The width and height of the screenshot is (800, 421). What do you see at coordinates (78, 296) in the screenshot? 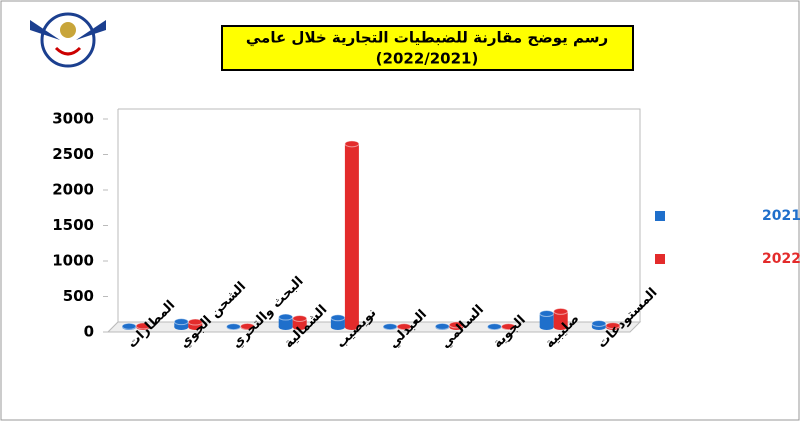
I see `y-tick-label: 500` at bounding box center [78, 296].